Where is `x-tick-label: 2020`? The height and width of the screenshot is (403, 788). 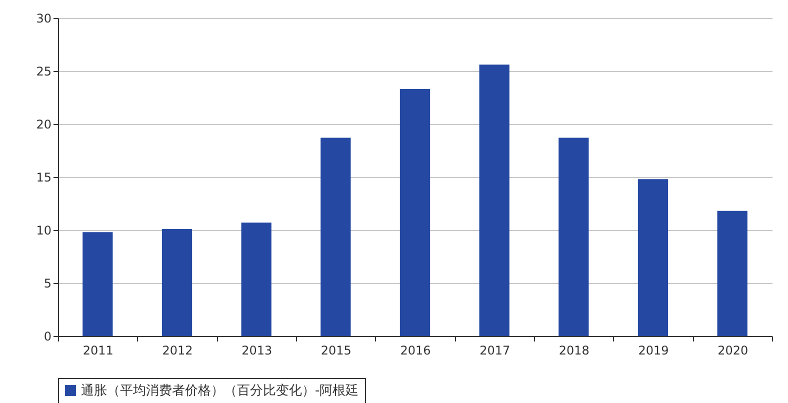 x-tick-label: 2020 is located at coordinates (733, 351).